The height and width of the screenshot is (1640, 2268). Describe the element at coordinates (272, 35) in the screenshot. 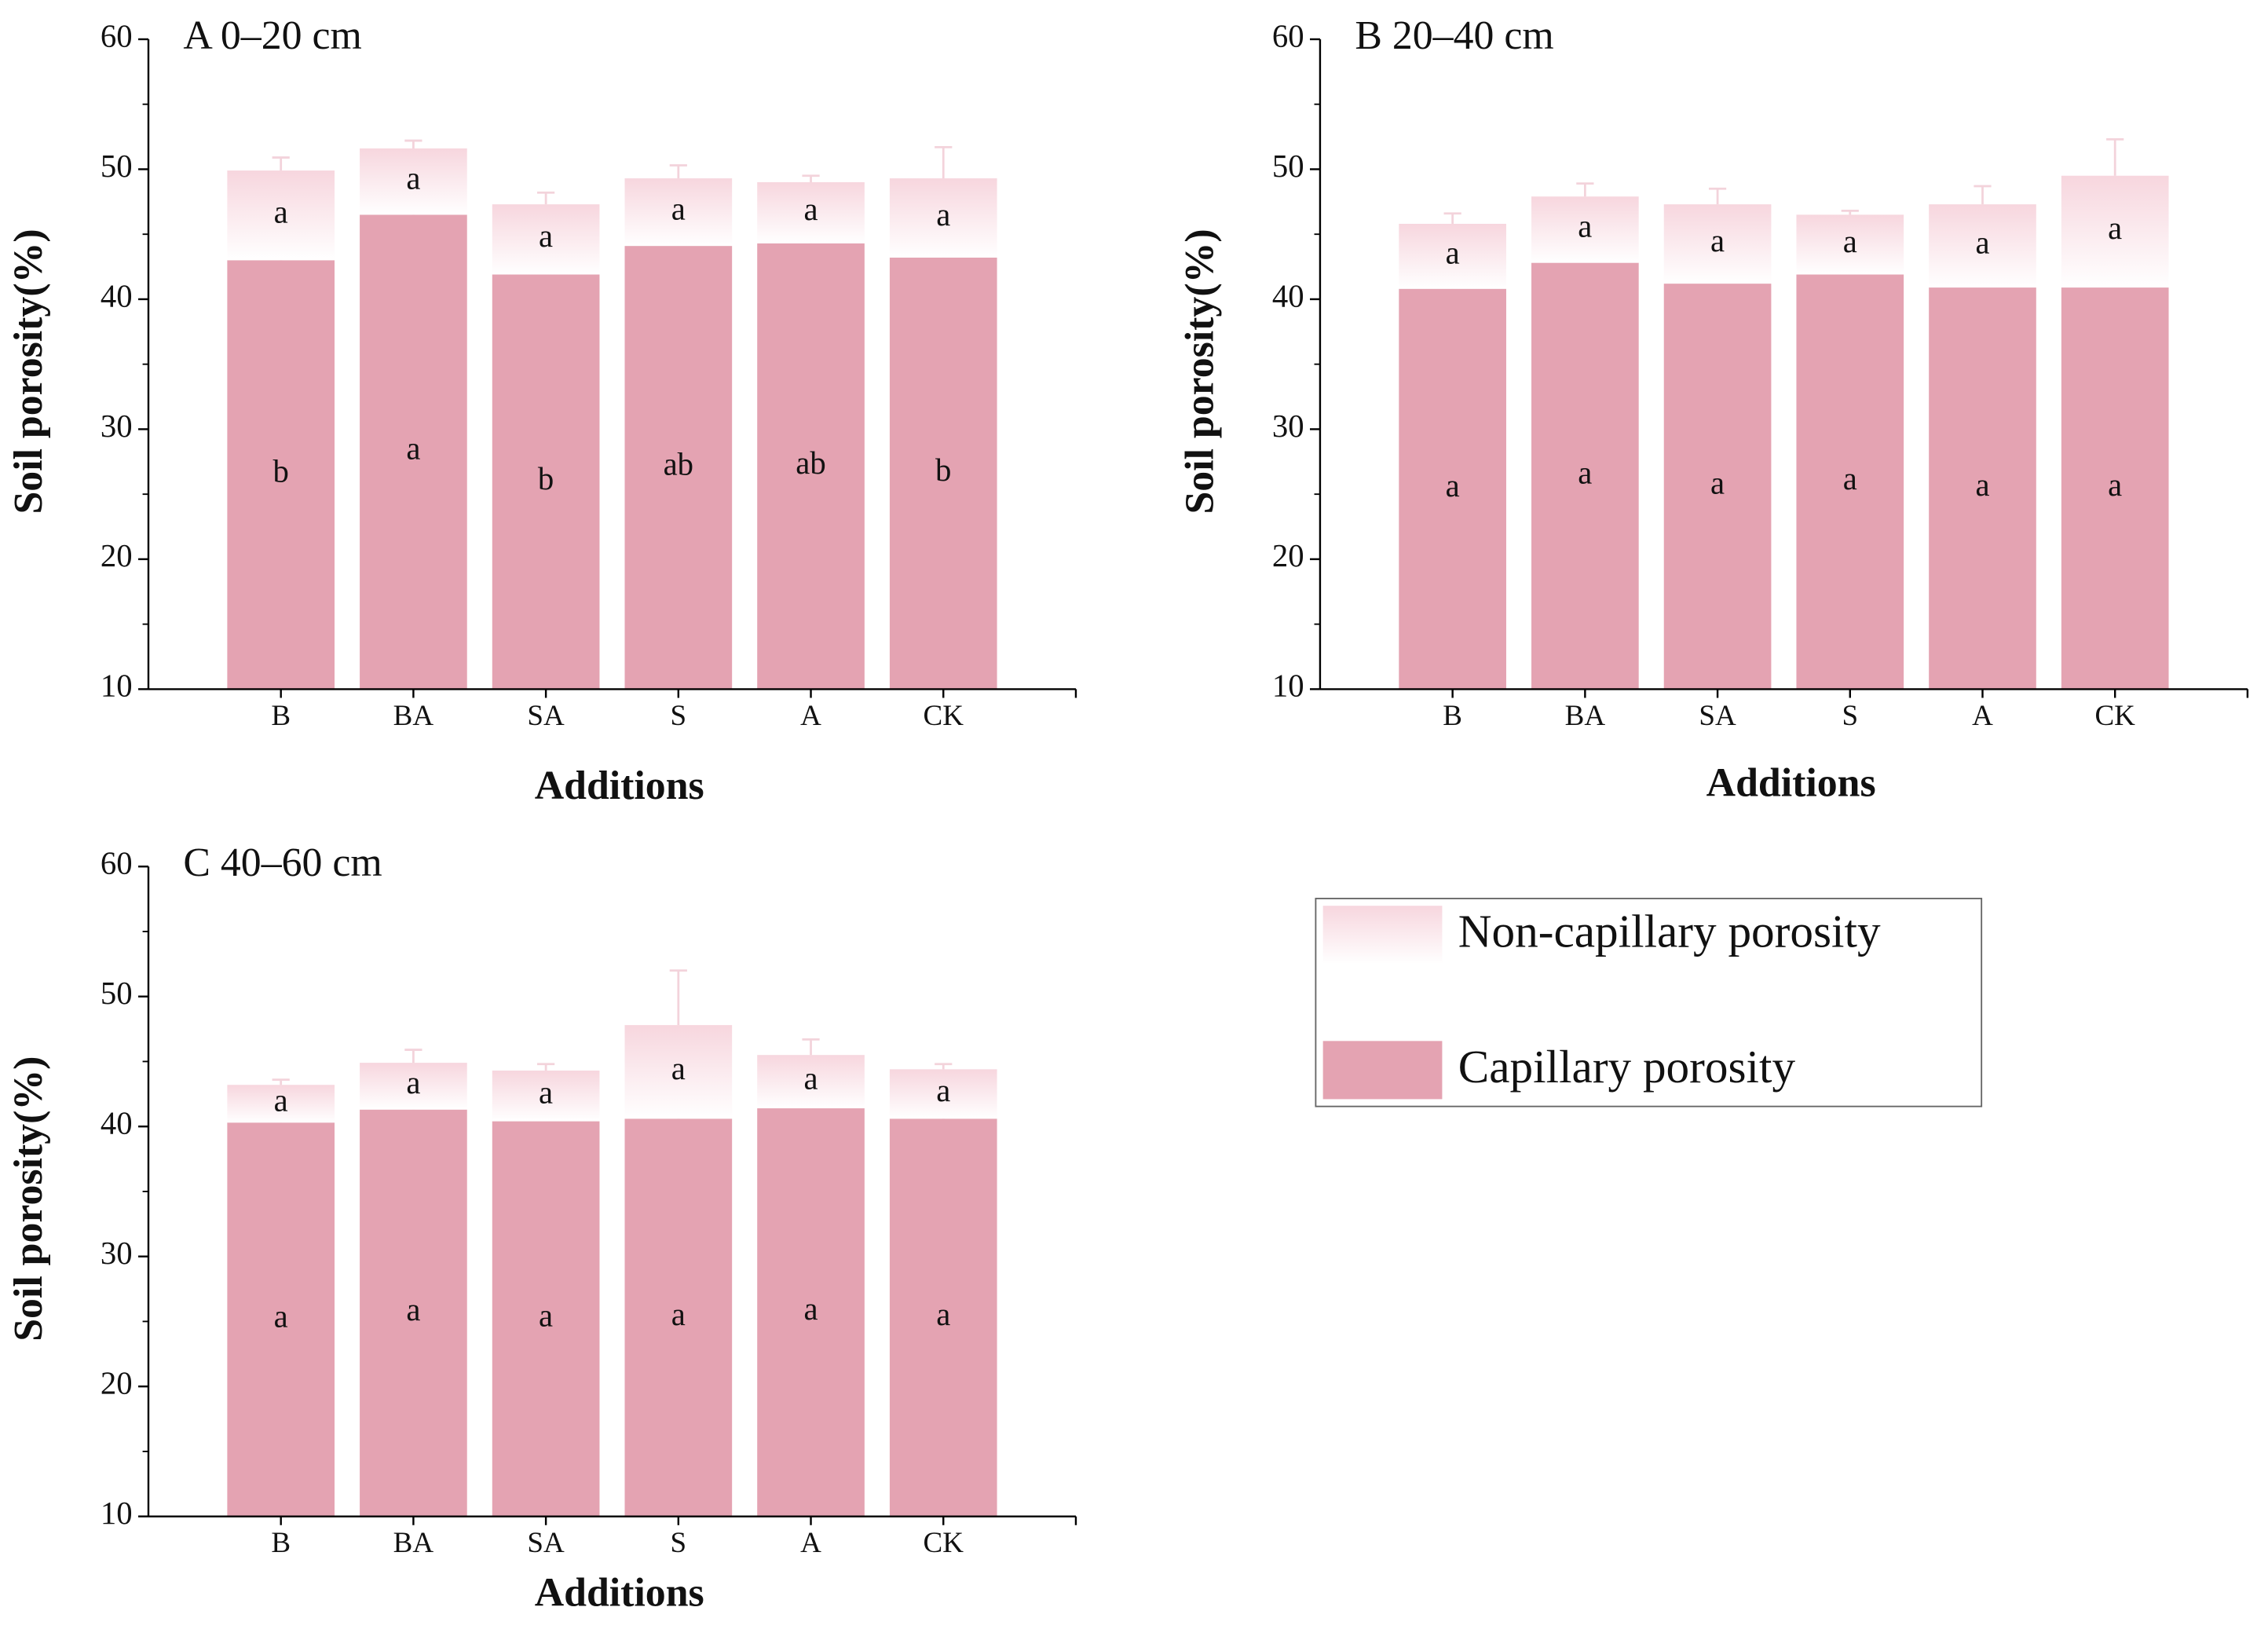

I see `chart-title: A 0–20 cm` at that location.